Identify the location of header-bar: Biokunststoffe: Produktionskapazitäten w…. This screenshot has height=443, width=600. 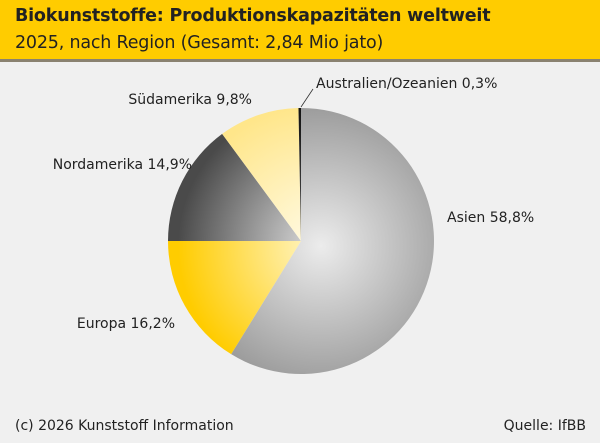
(300, 31).